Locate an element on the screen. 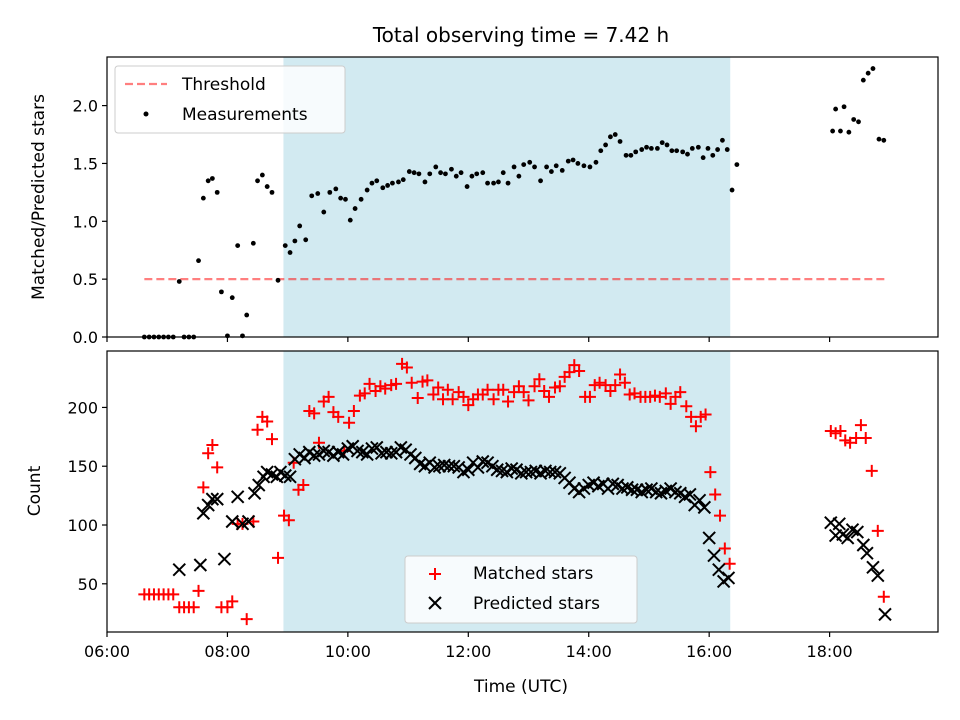  count-y-axis-label: Count is located at coordinates (35, 490).